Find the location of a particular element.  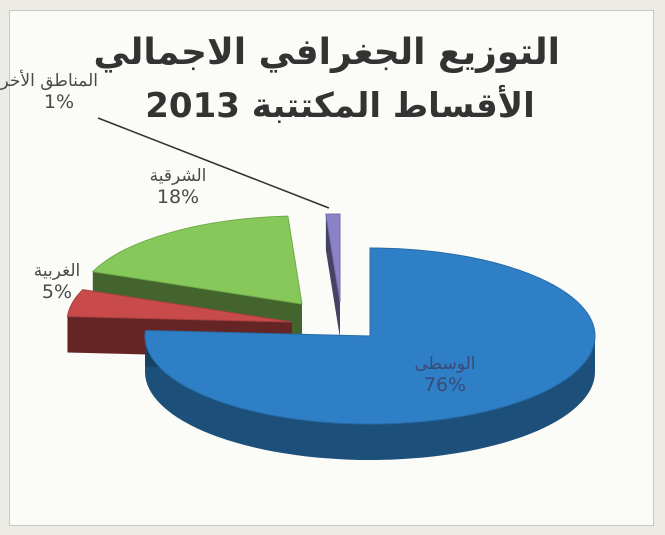

chart-title-line-2: الأقساط المكتتبة 2013 is located at coordinates (340, 106).